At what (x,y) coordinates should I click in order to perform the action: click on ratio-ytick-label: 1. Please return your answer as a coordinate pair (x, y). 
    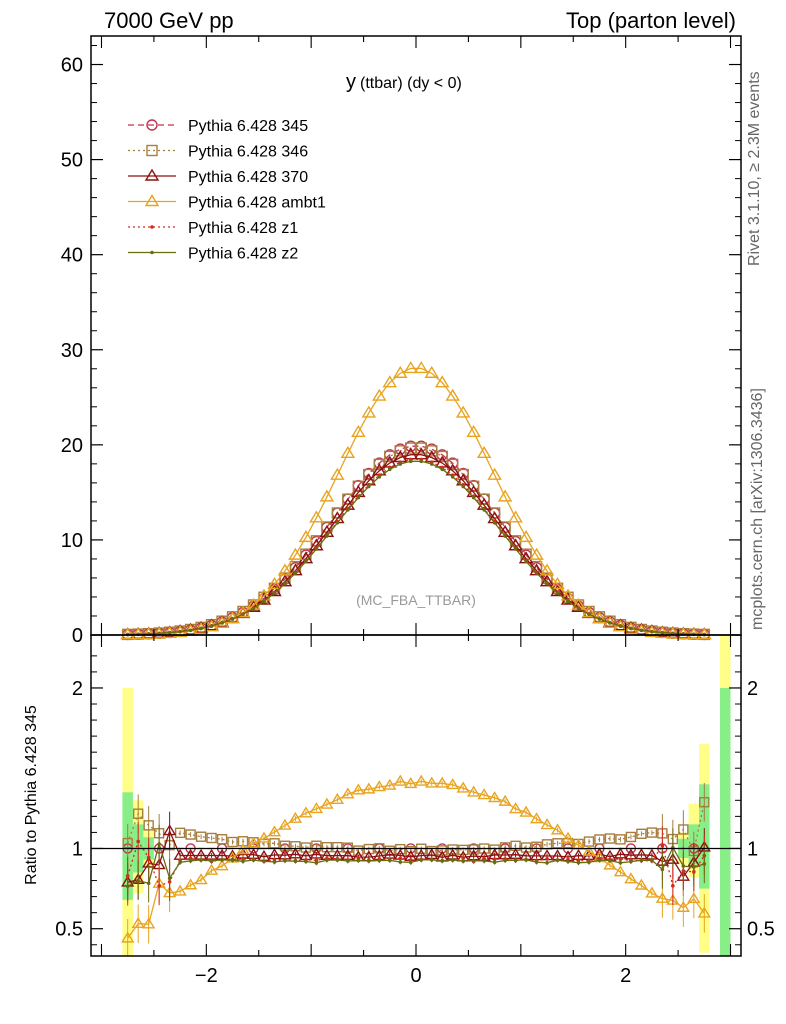
    Looking at the image, I should click on (77, 849).